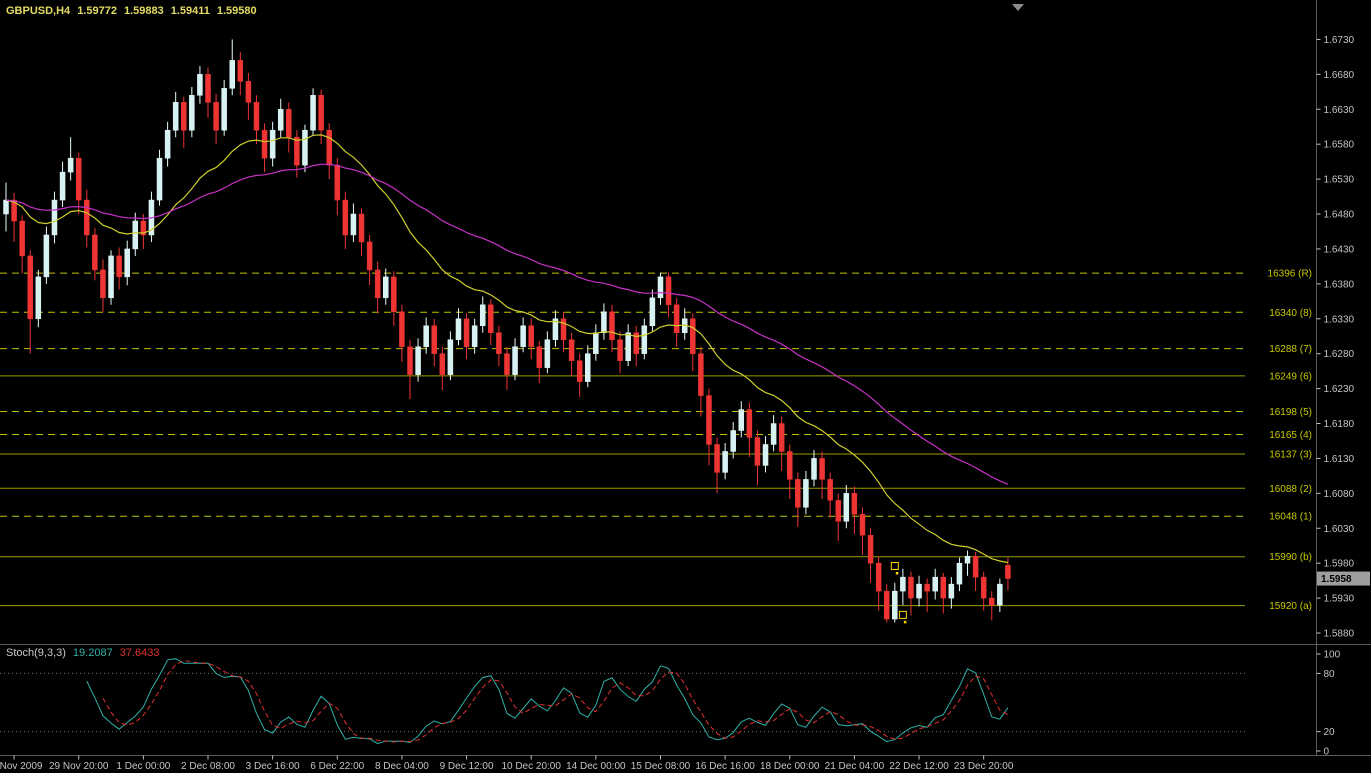 The image size is (1371, 773). What do you see at coordinates (790, 766) in the screenshot?
I see `time-axis-label: 18 Dec 00:00` at bounding box center [790, 766].